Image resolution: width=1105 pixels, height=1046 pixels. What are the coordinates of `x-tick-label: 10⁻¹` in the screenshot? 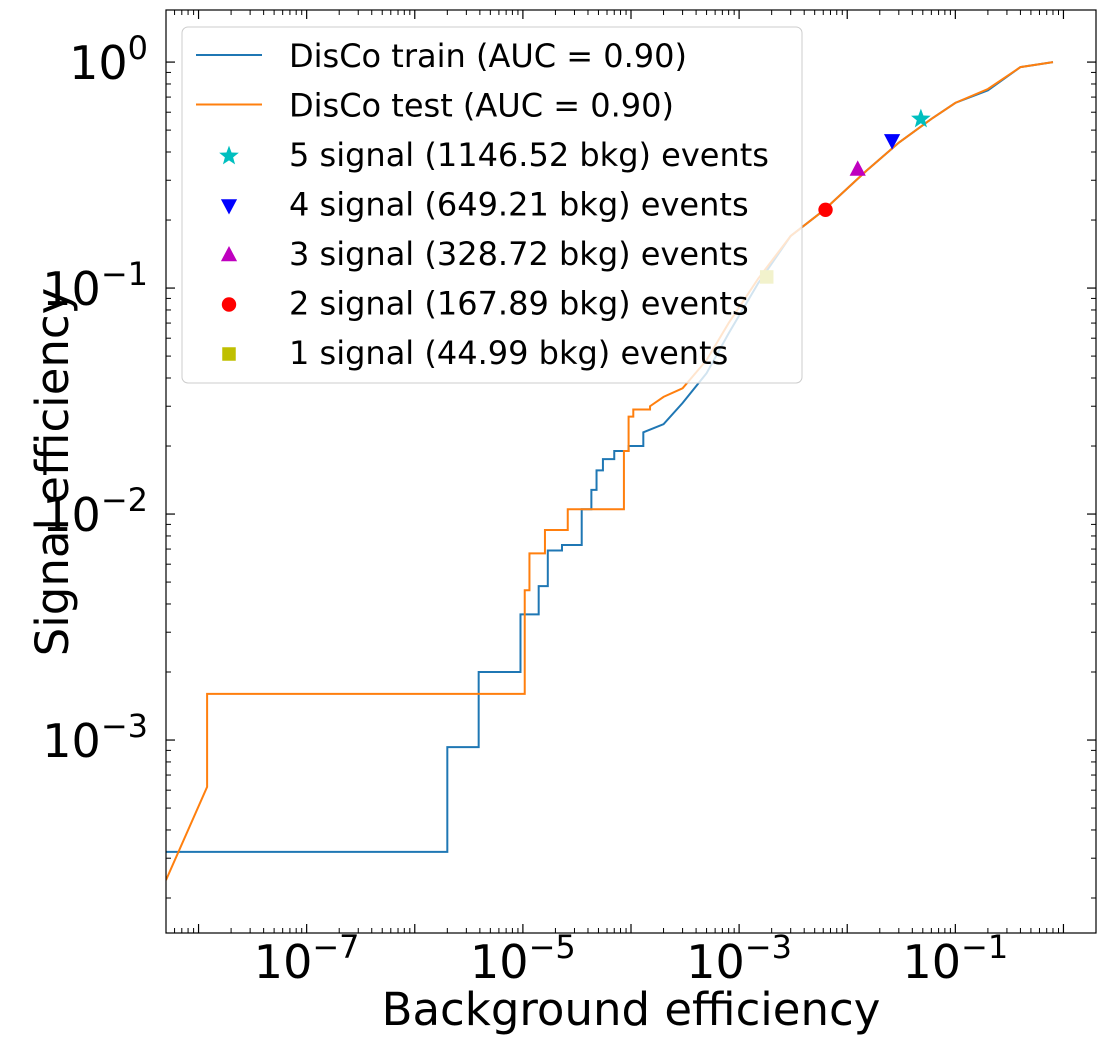 It's located at (955, 958).